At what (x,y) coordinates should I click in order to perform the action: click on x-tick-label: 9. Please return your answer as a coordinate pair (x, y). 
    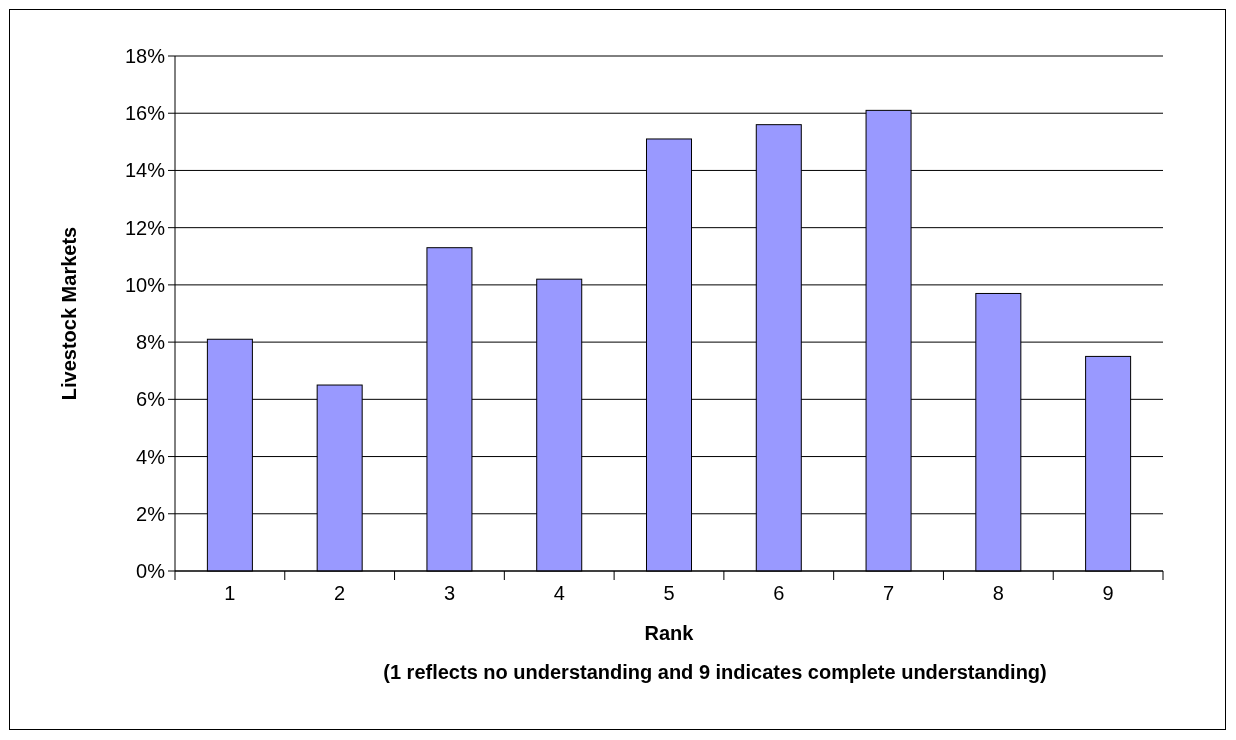
    Looking at the image, I should click on (1108, 593).